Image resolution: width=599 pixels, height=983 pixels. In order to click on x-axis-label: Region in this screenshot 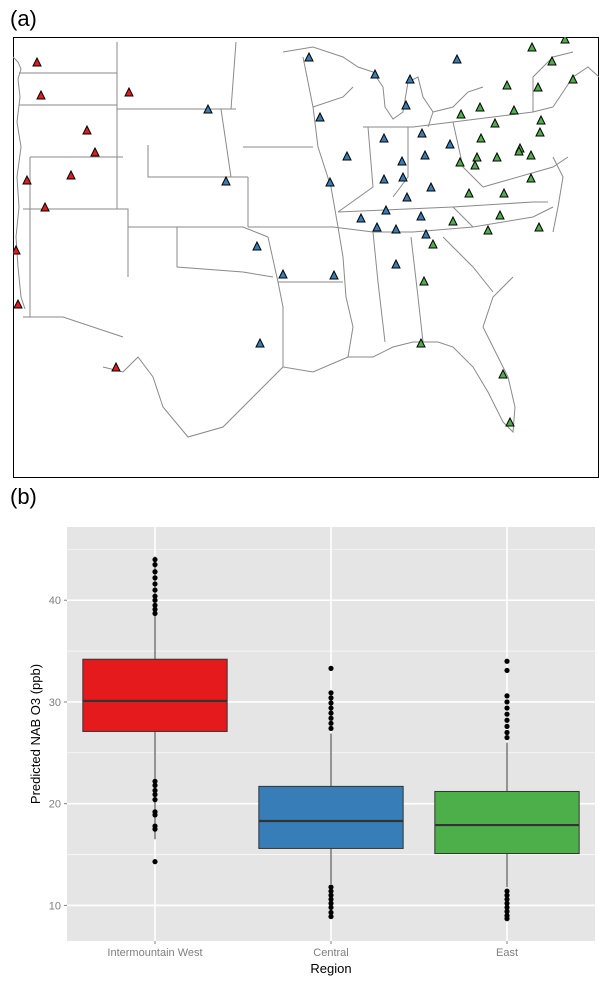, I will do `click(330, 968)`.